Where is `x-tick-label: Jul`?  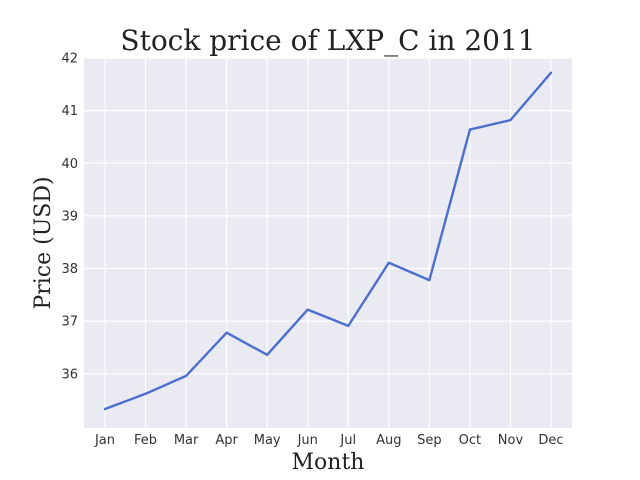
x-tick-label: Jul is located at coordinates (347, 440).